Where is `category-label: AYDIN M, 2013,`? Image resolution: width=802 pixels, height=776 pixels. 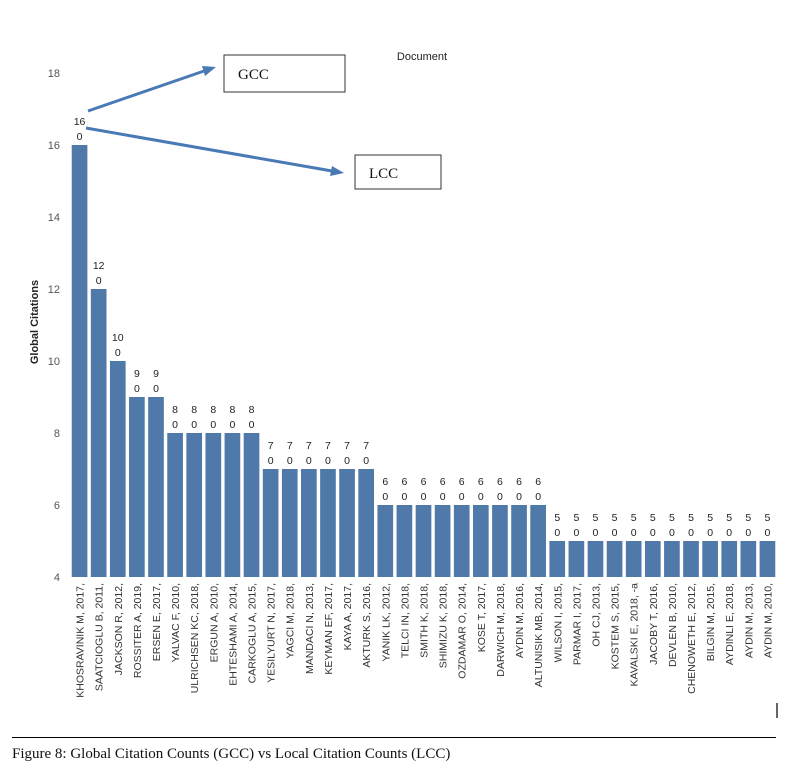 category-label: AYDIN M, 2013, is located at coordinates (749, 620).